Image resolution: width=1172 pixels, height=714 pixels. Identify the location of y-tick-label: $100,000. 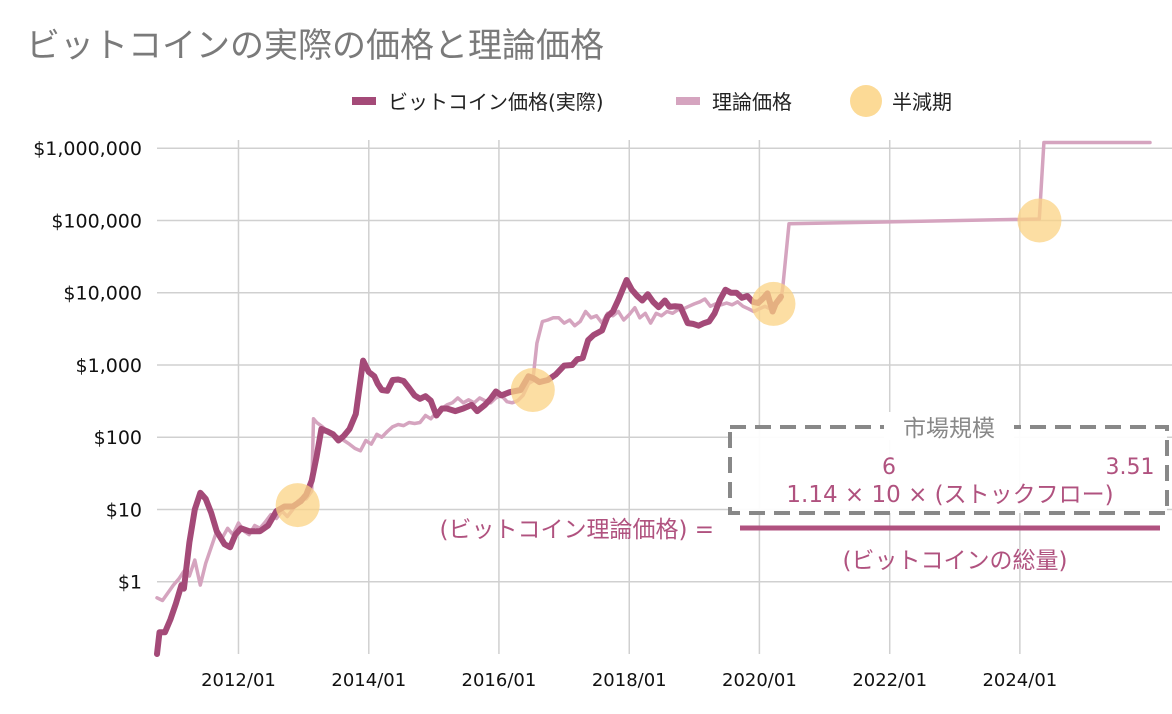
(96, 221).